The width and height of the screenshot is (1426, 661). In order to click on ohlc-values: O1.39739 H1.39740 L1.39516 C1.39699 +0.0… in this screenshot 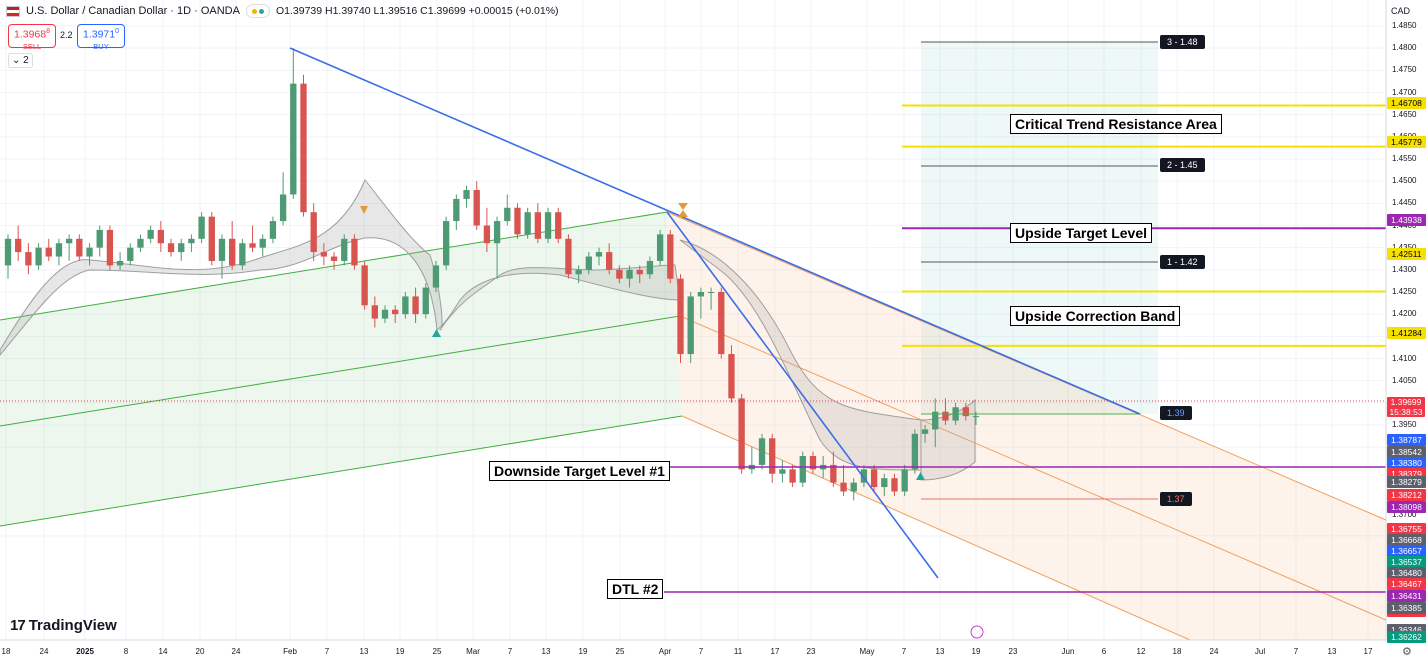, I will do `click(417, 11)`.